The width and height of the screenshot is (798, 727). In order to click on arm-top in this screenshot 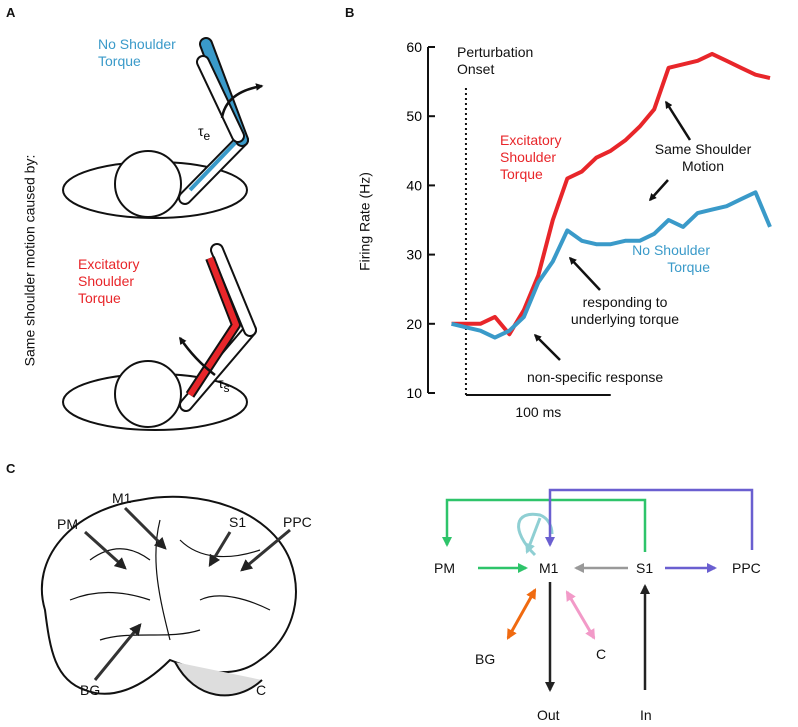, I will do `click(163, 128)`.